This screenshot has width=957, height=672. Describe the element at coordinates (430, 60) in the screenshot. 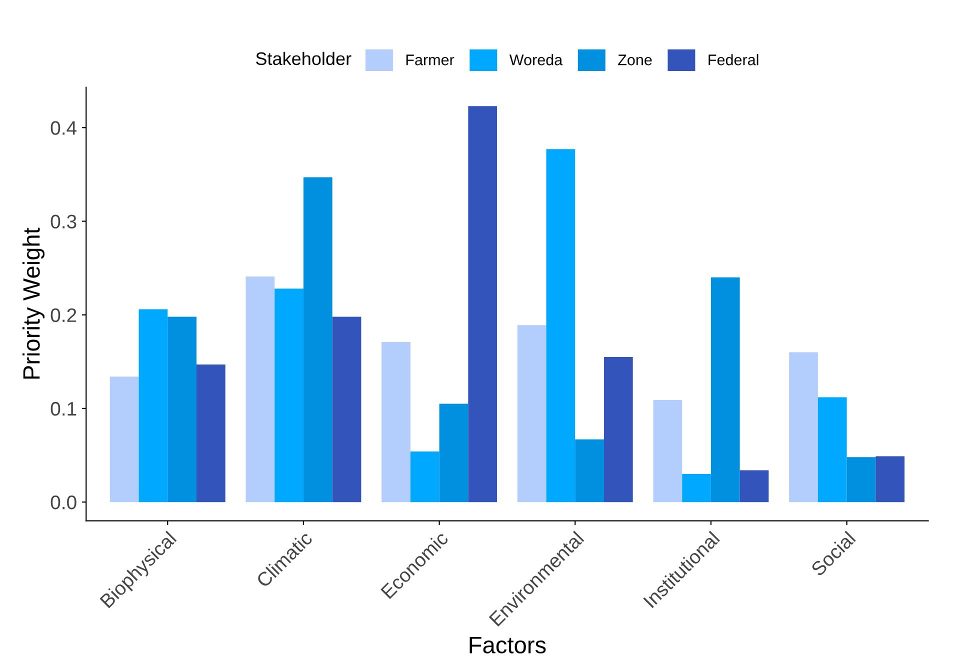

I see `legend-label: Farmer` at that location.